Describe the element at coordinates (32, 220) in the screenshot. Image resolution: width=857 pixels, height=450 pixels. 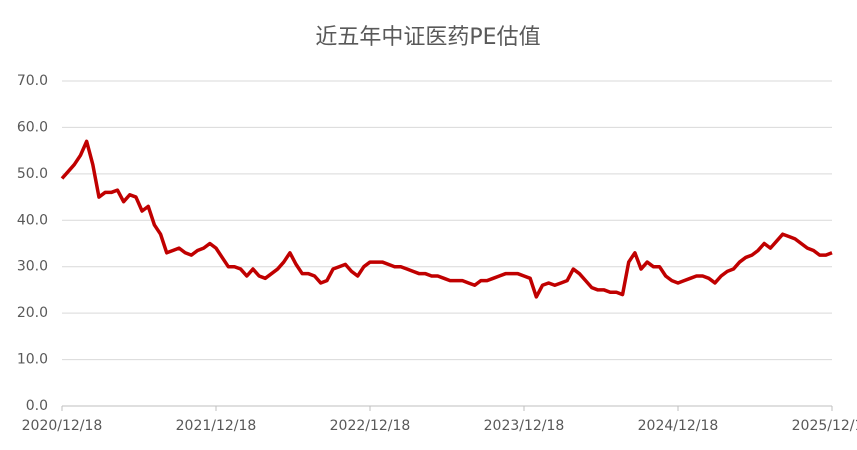
I see `y-tick-label: 40.0` at that location.